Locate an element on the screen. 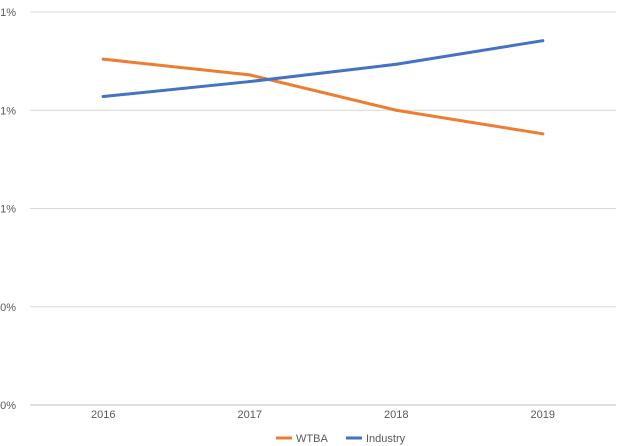  x-axis-ticks: 2016 2017 2018 2019 is located at coordinates (323, 415).